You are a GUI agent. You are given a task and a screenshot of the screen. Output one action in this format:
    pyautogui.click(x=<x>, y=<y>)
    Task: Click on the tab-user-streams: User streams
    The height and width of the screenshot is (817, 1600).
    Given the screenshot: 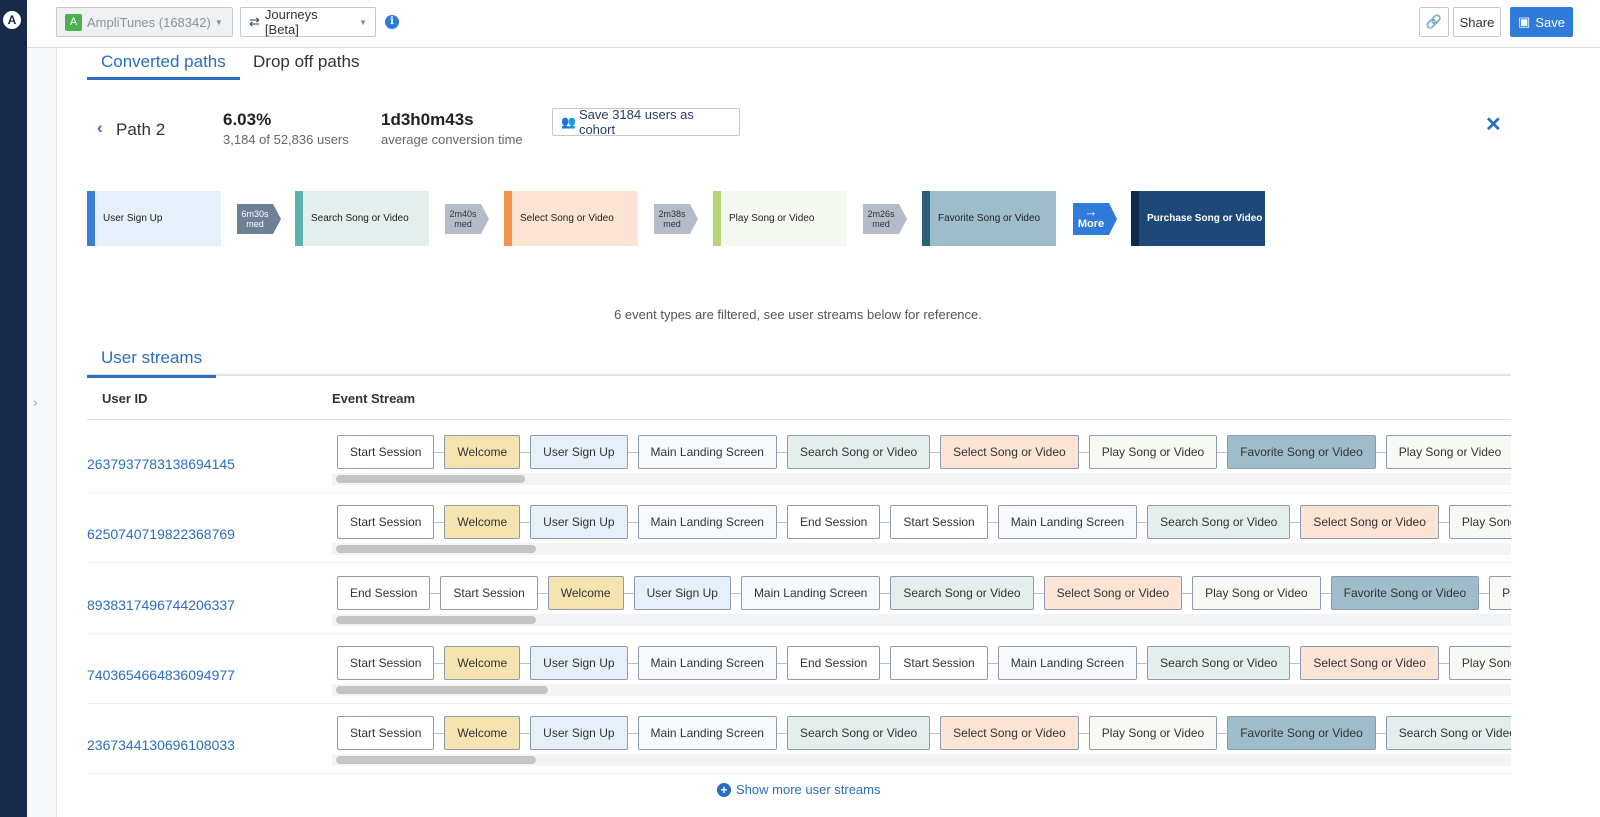 What is the action you would take?
    pyautogui.click(x=152, y=363)
    